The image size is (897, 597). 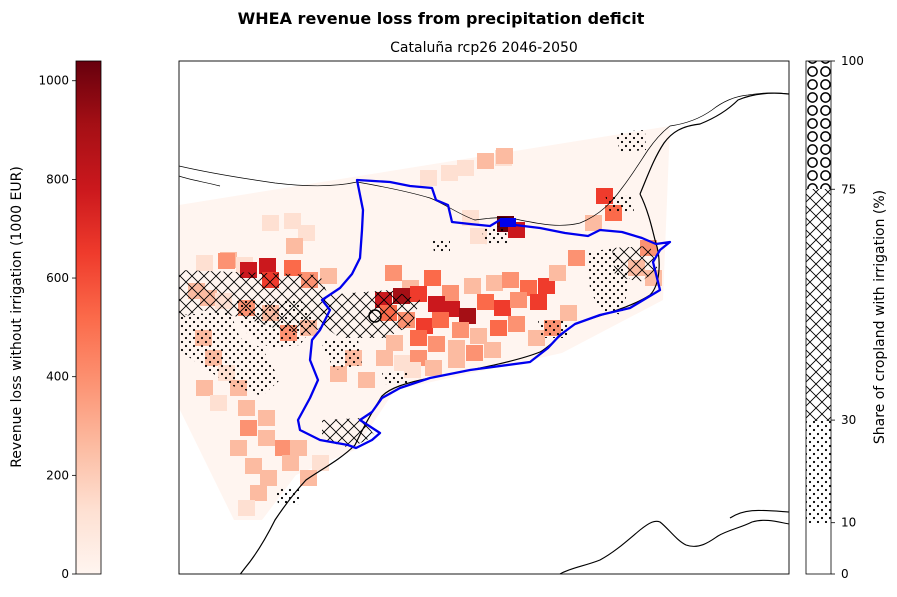 I want to click on irrigation-colorbar-frame, so click(x=818, y=317).